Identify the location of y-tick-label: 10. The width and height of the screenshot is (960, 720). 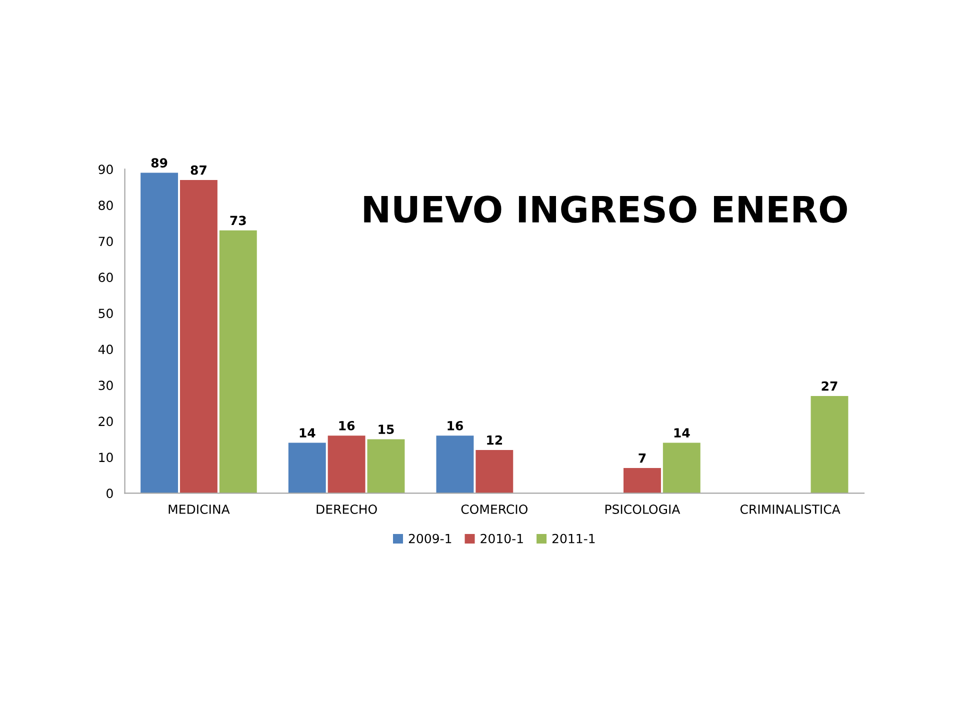
(106, 457).